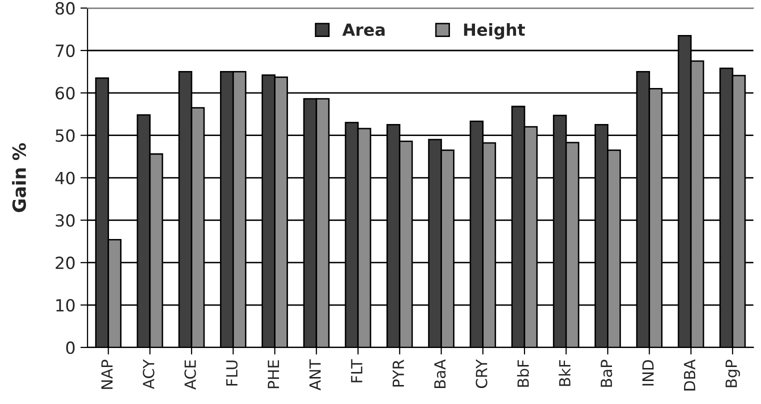  Describe the element at coordinates (523, 373) in the screenshot. I see `x-tick-label: BbF` at that location.